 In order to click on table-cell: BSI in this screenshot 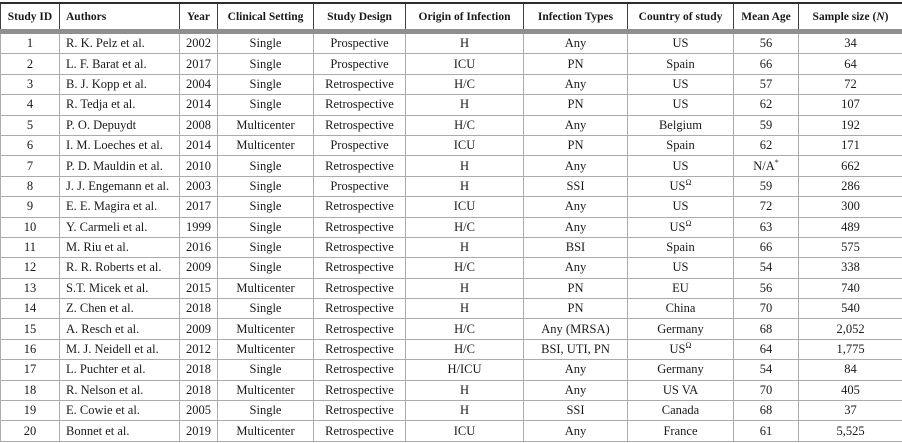, I will do `click(575, 247)`.